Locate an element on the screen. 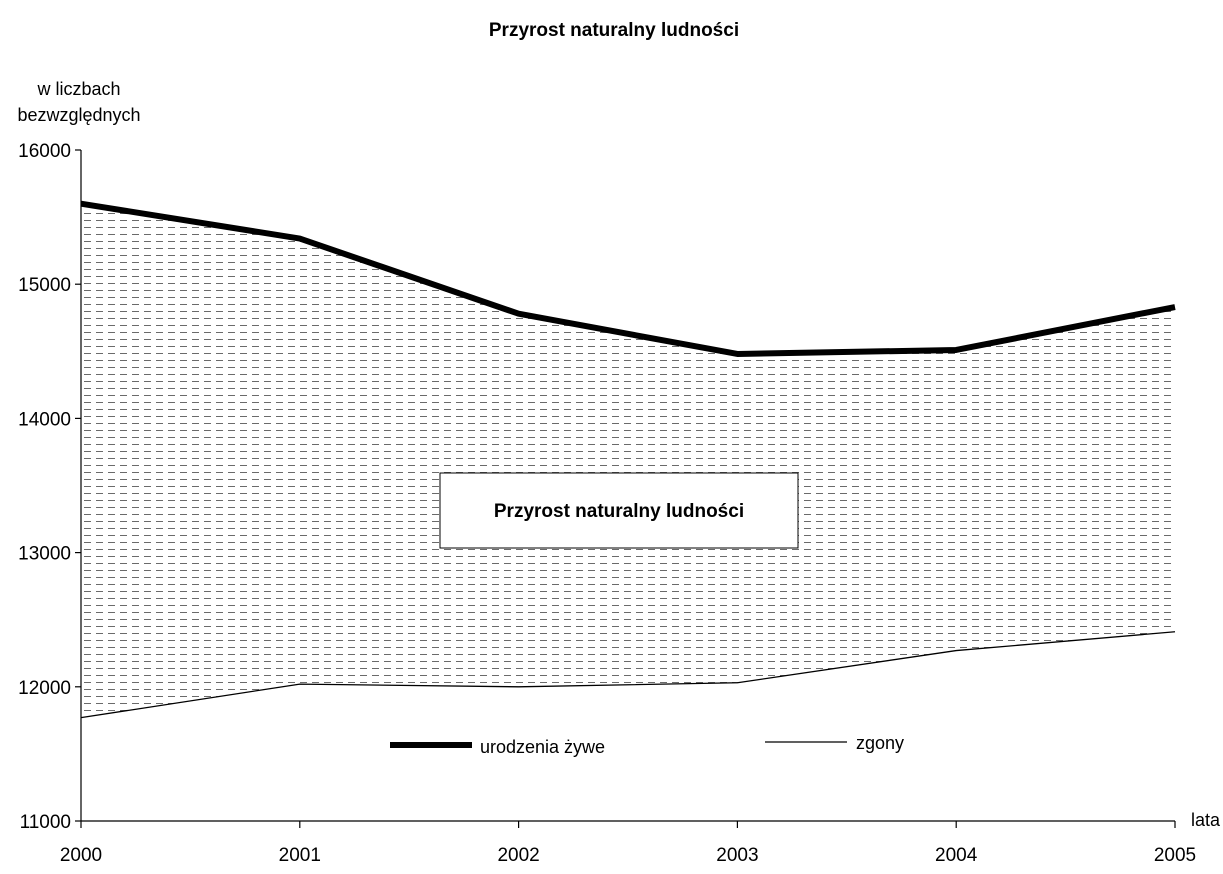  area-label-text: Przyrost naturalny ludności is located at coordinates (619, 511).